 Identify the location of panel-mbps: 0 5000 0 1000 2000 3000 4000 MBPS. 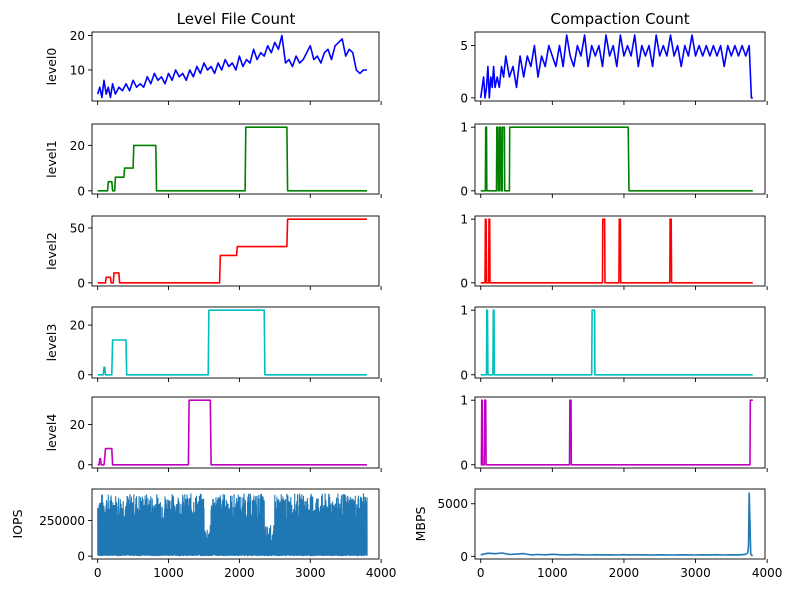
(598, 534).